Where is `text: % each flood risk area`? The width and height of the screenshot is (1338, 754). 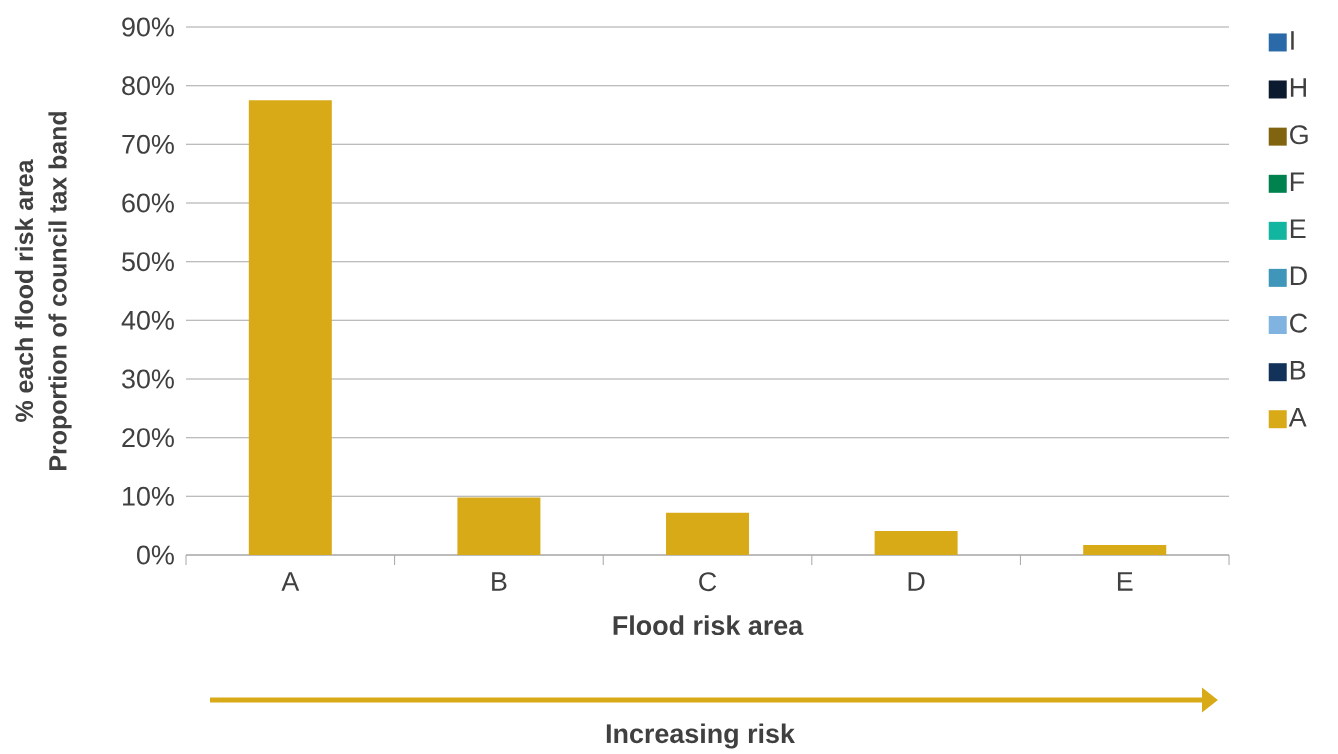 text: % each flood risk area is located at coordinates (24, 290).